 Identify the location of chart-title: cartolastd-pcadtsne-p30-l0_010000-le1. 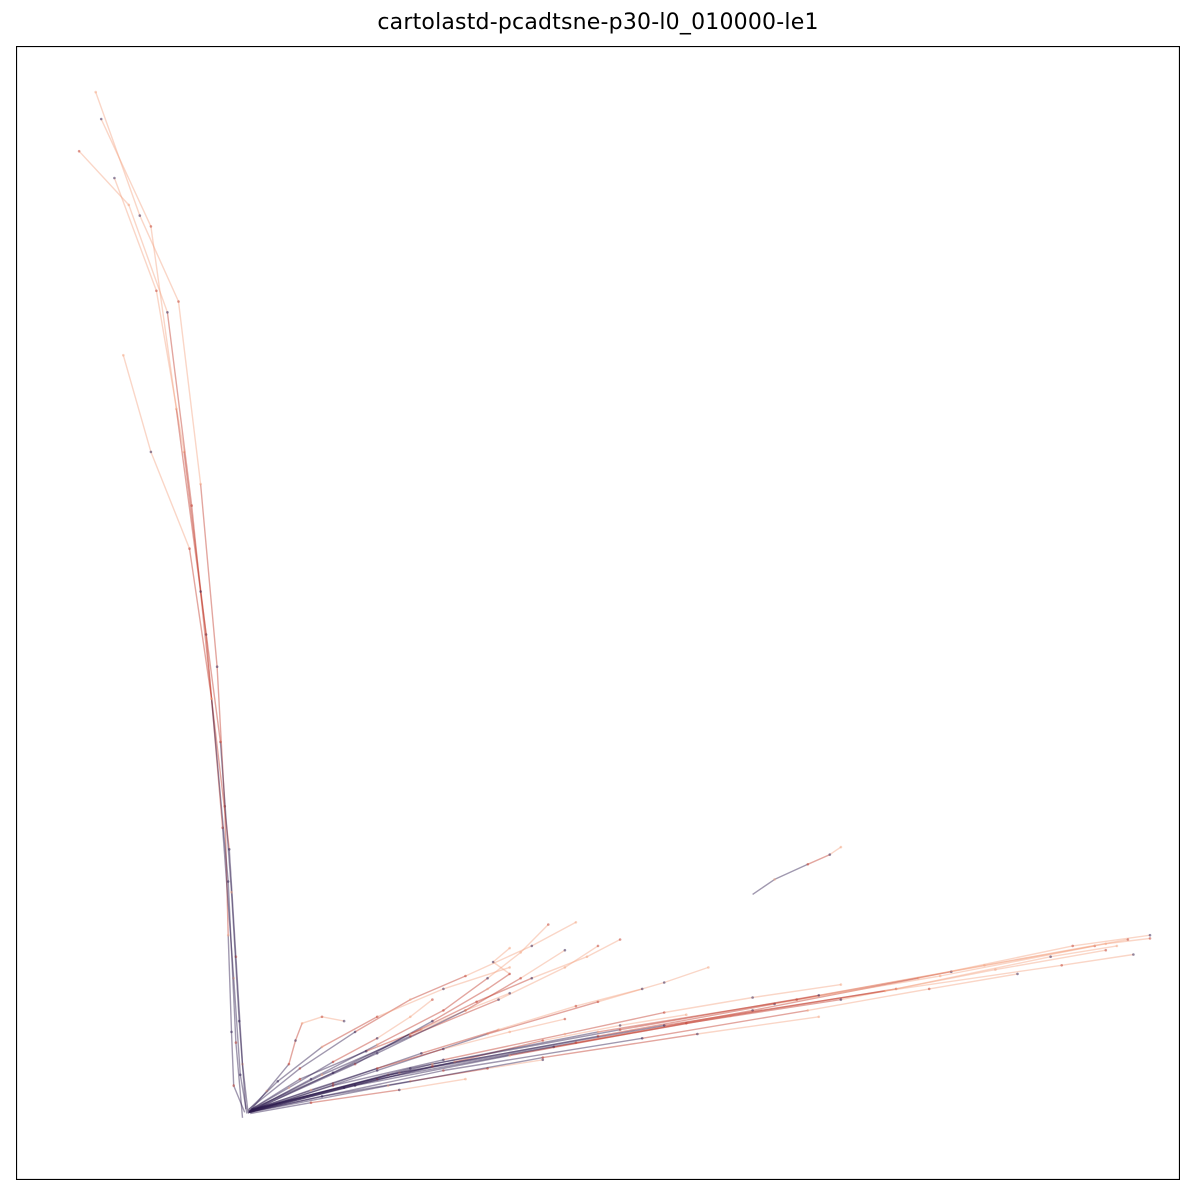
(598, 22).